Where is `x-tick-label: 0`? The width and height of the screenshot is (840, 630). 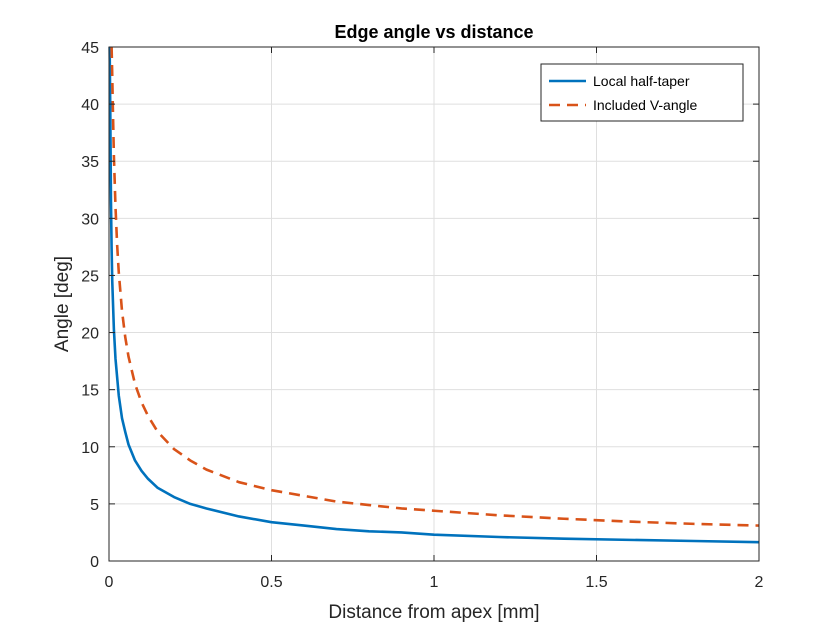
x-tick-label: 0 is located at coordinates (109, 582).